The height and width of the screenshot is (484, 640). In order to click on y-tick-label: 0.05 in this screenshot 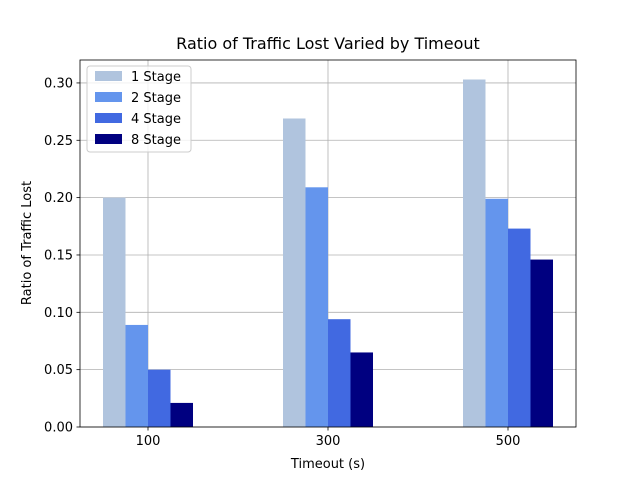, I will do `click(58, 370)`.